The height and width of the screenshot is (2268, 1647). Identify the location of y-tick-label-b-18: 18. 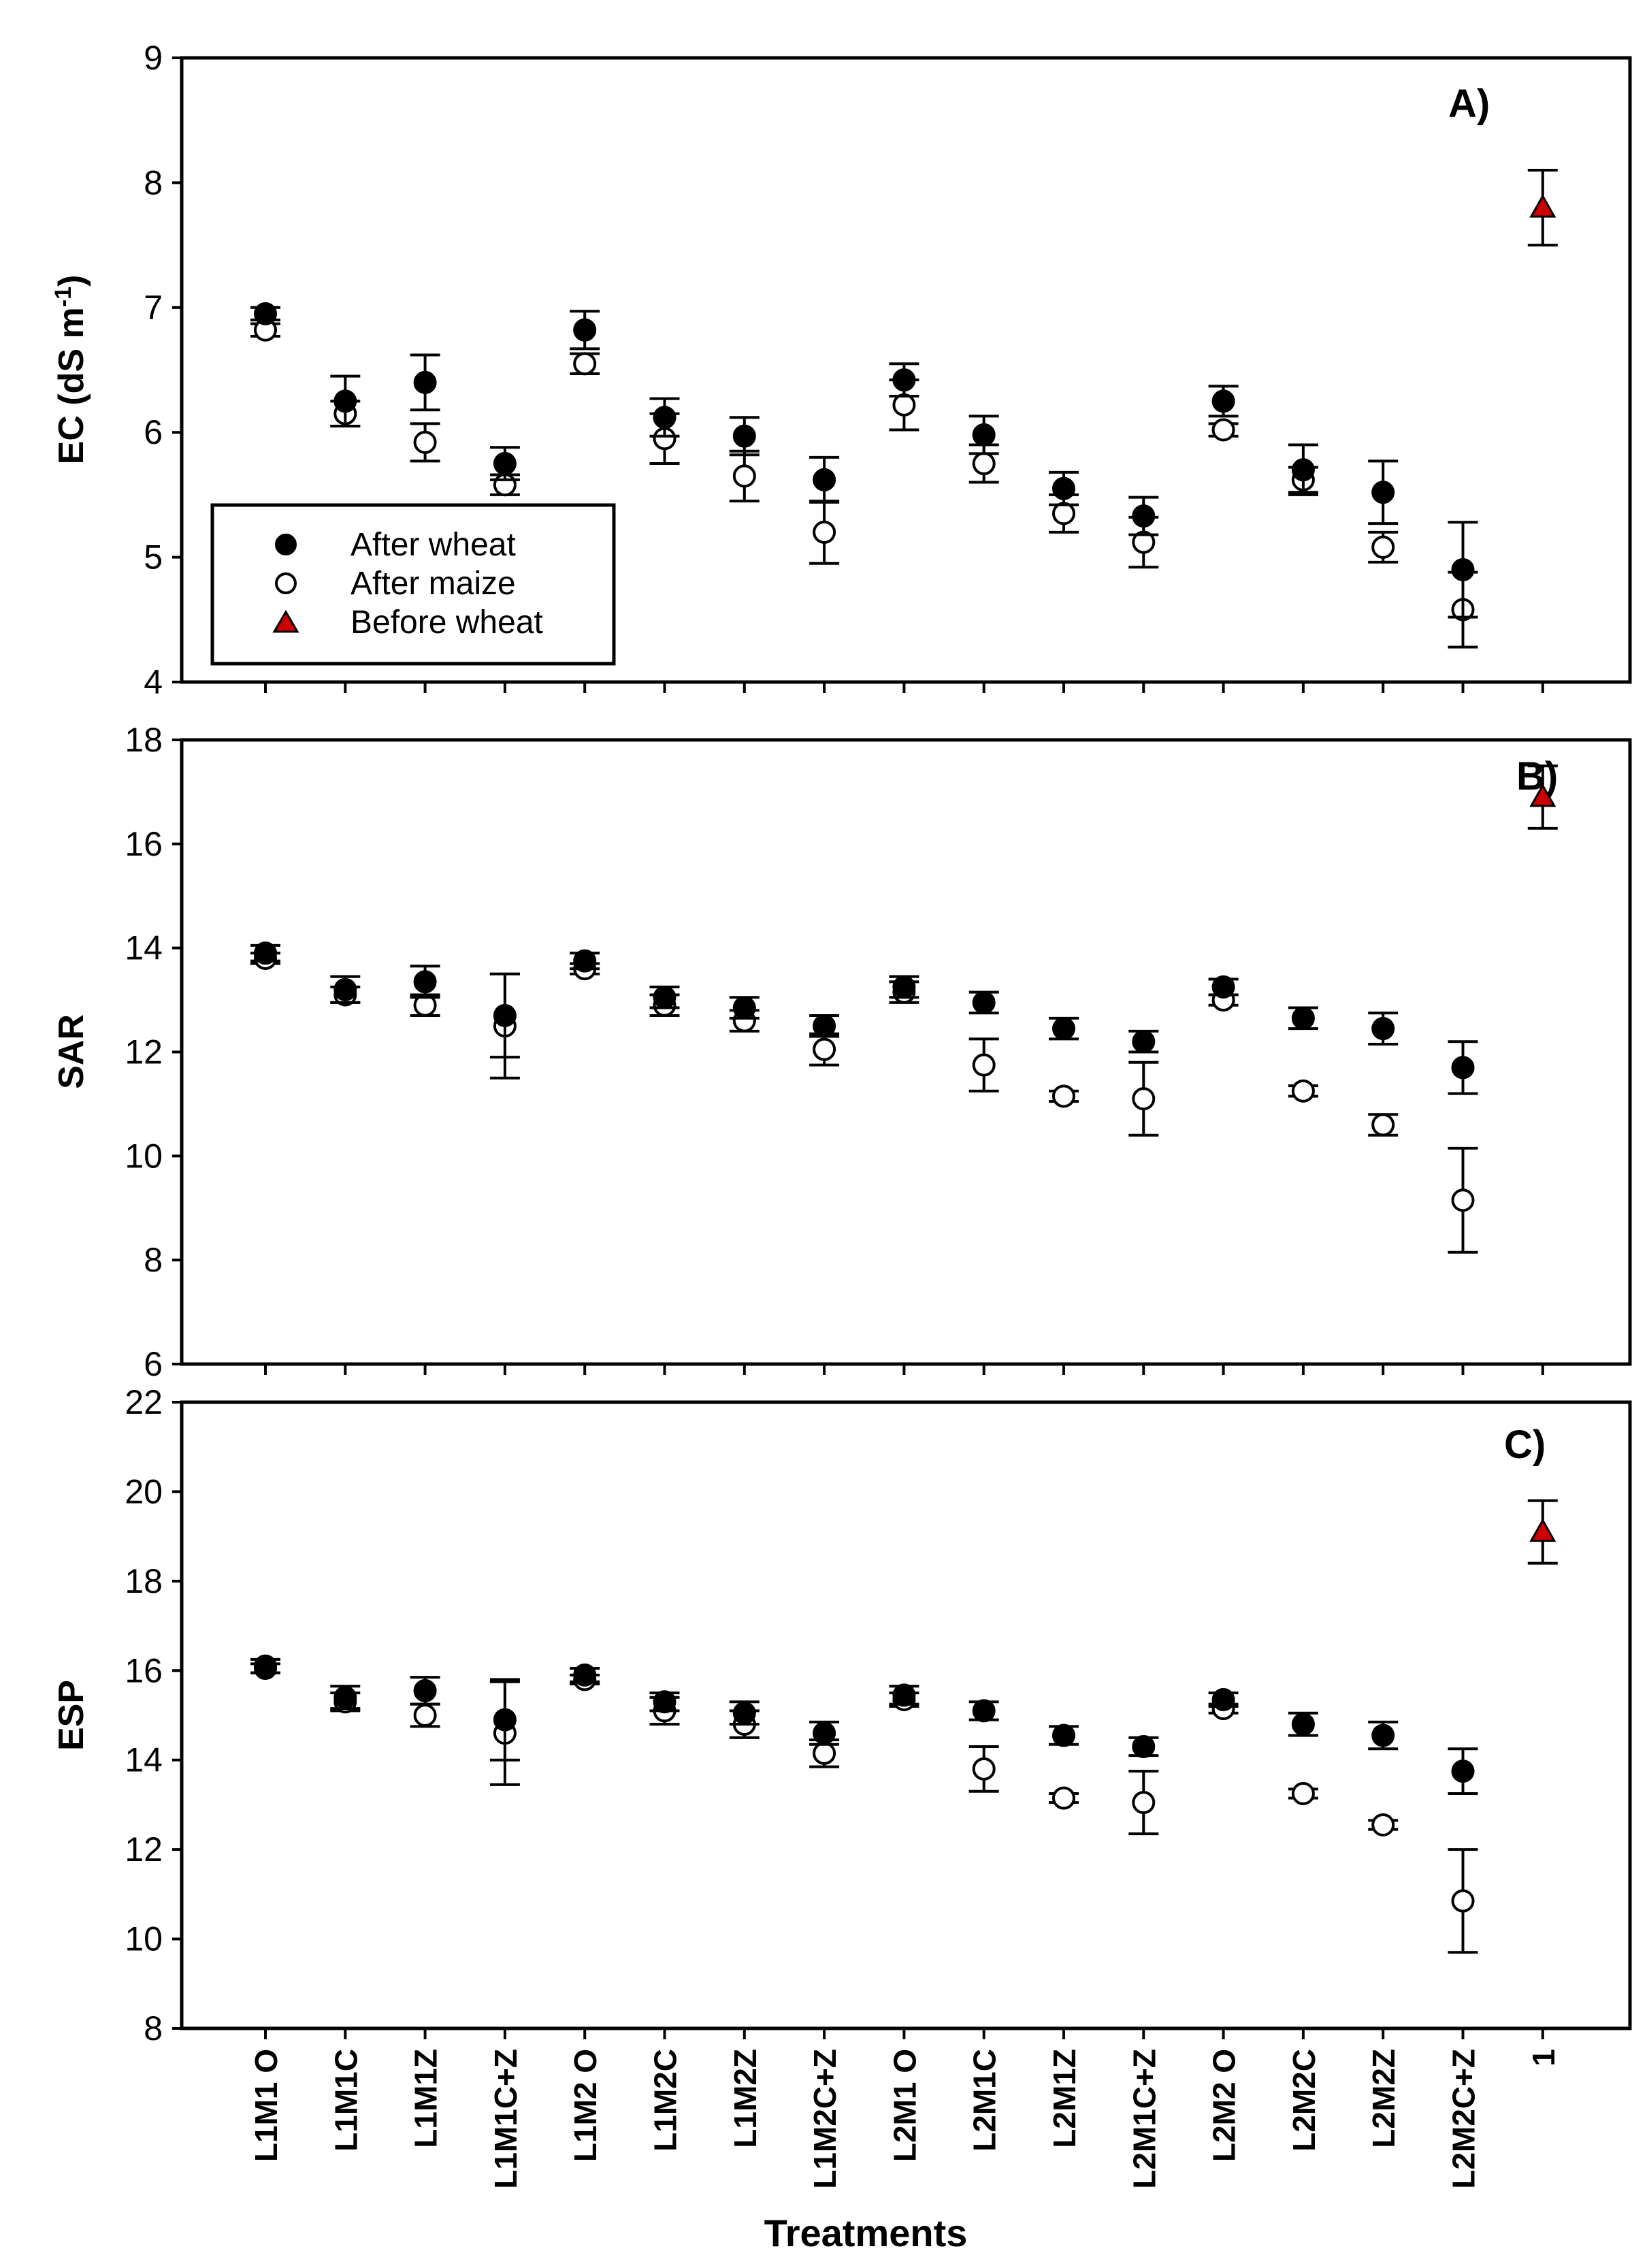
(144, 740).